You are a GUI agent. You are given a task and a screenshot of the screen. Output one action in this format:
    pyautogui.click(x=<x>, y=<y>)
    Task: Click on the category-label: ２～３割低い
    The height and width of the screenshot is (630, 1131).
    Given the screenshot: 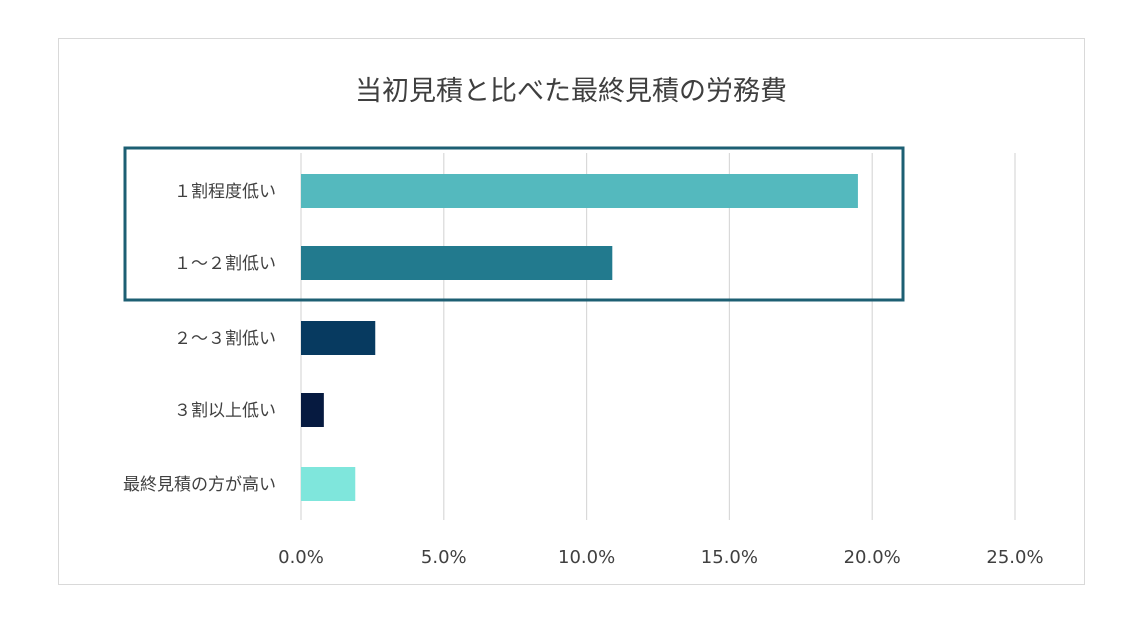 What is the action you would take?
    pyautogui.click(x=225, y=339)
    